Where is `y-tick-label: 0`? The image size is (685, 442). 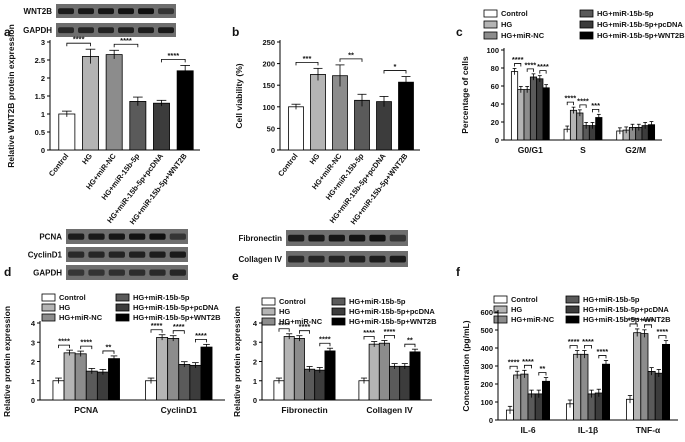 y-tick-label: 0 is located at coordinates (43, 150).